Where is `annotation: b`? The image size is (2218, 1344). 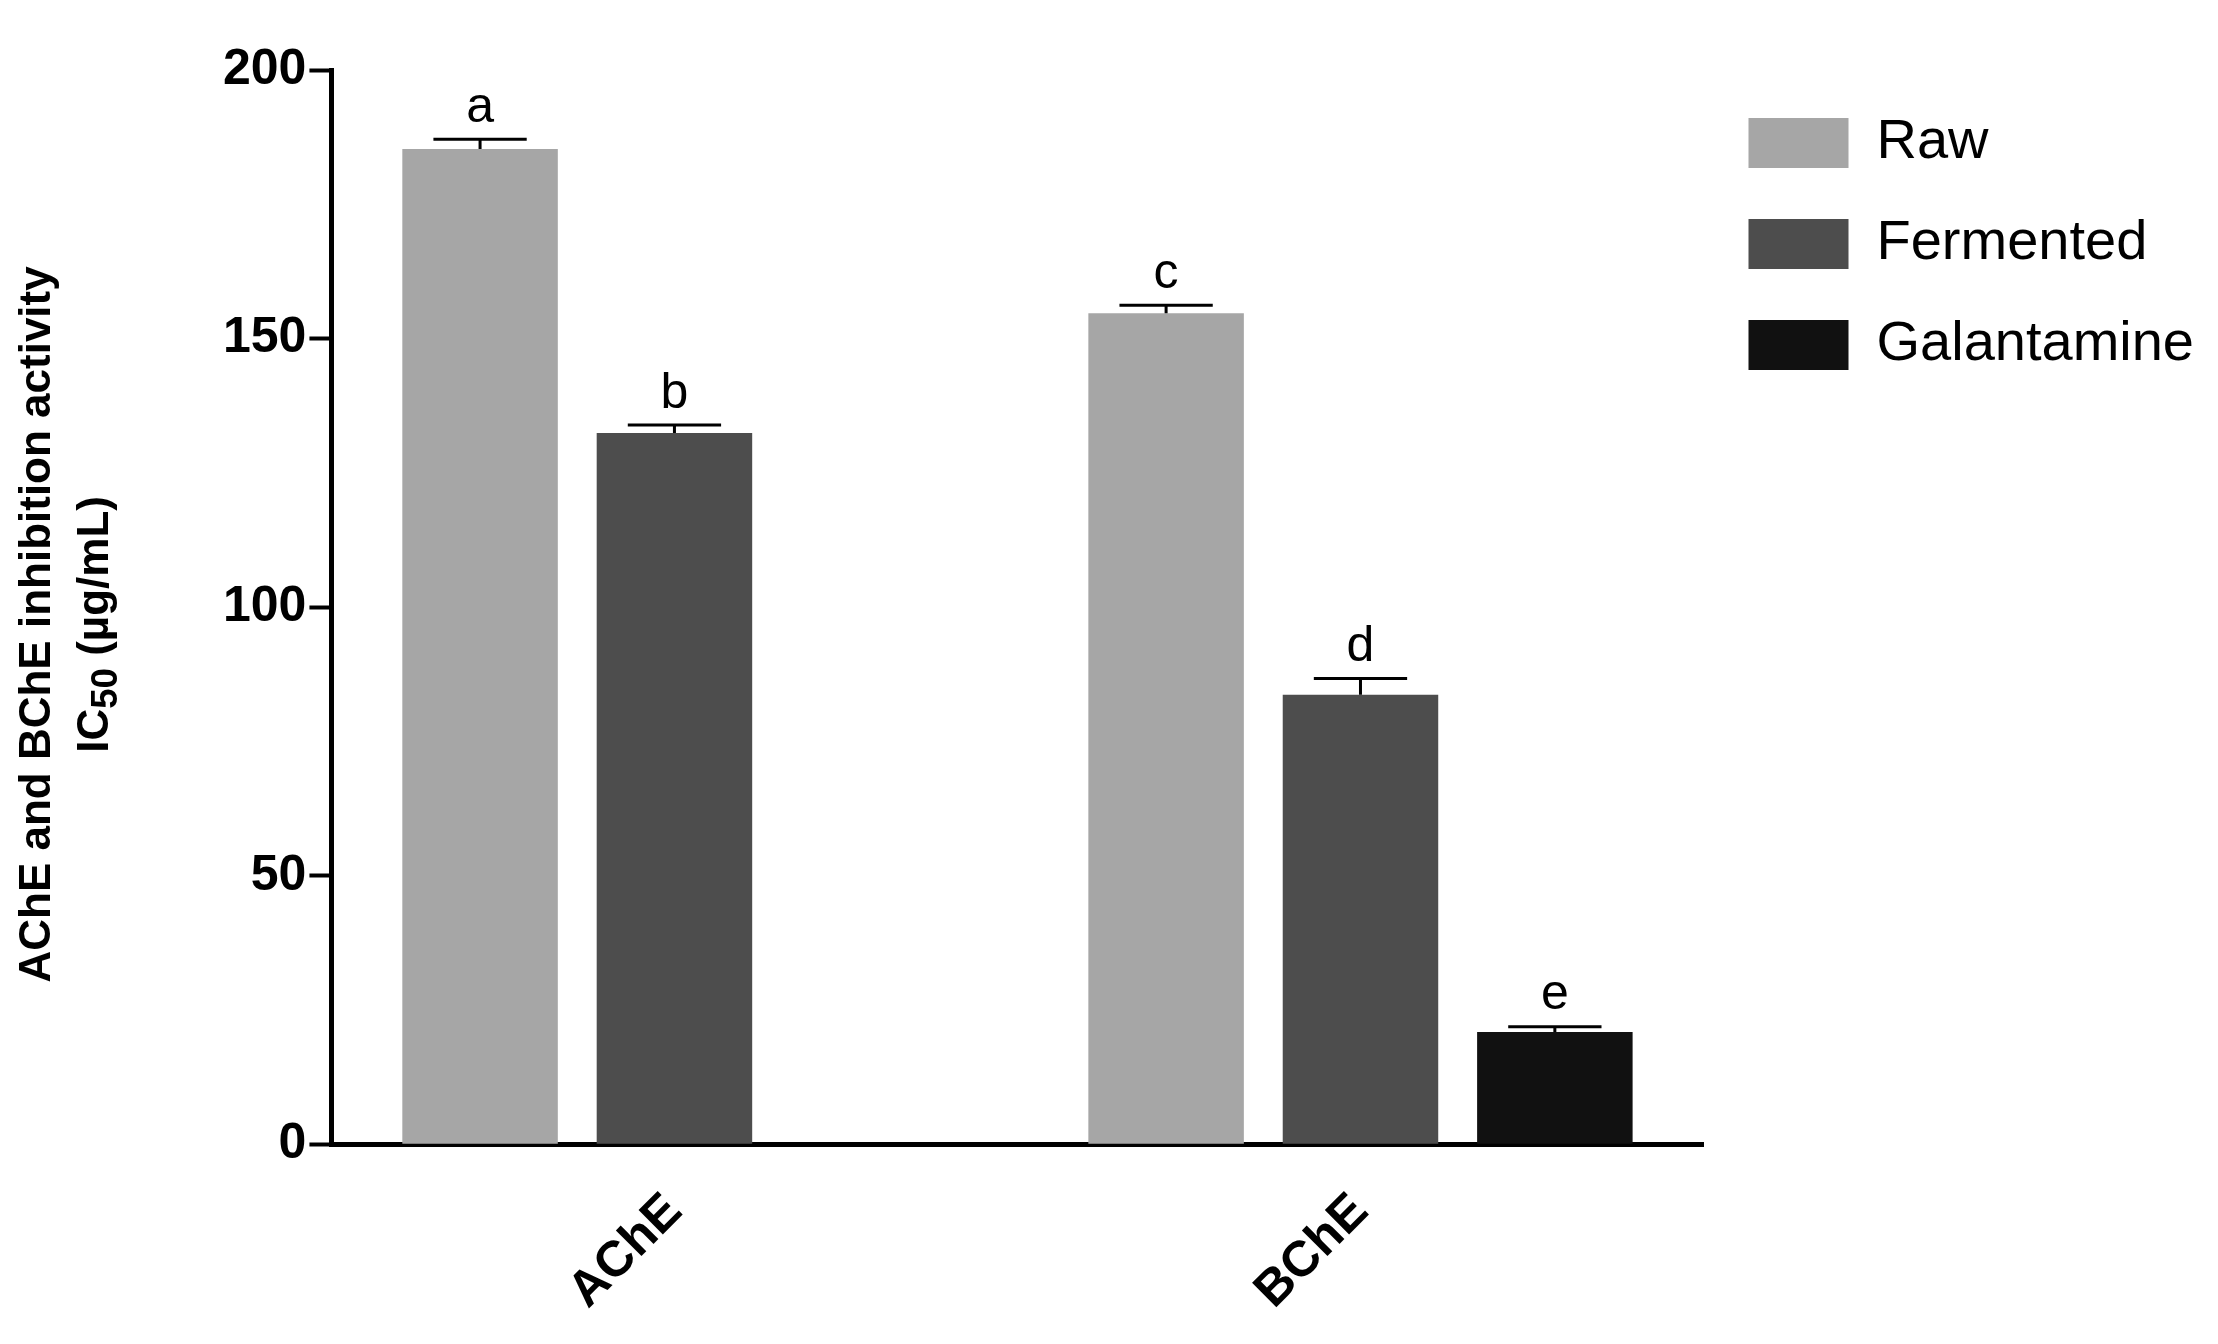 annotation: b is located at coordinates (674, 390).